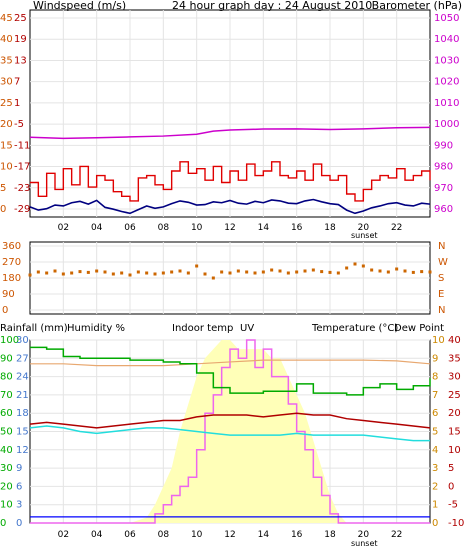  Describe the element at coordinates (22, 377) in the screenshot. I see `rain-axis-label: 24` at that location.